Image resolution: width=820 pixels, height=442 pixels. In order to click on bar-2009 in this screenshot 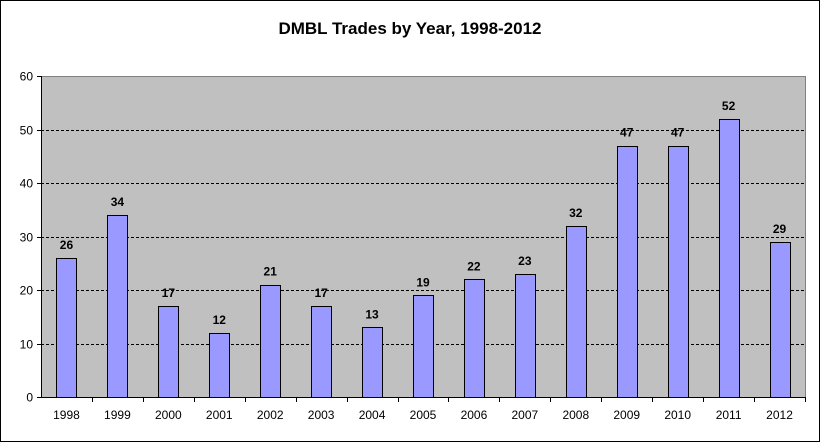, I will do `click(627, 272)`.